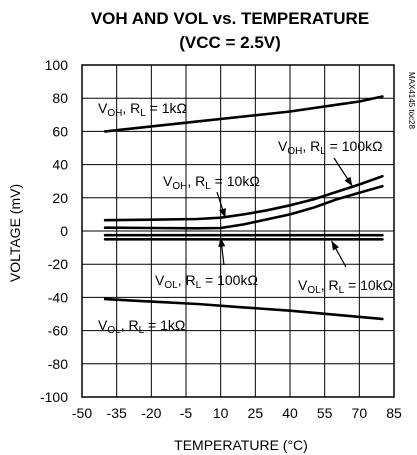 The height and width of the screenshot is (455, 417). Describe the element at coordinates (325, 413) in the screenshot. I see `x-tick-label: 55` at that location.